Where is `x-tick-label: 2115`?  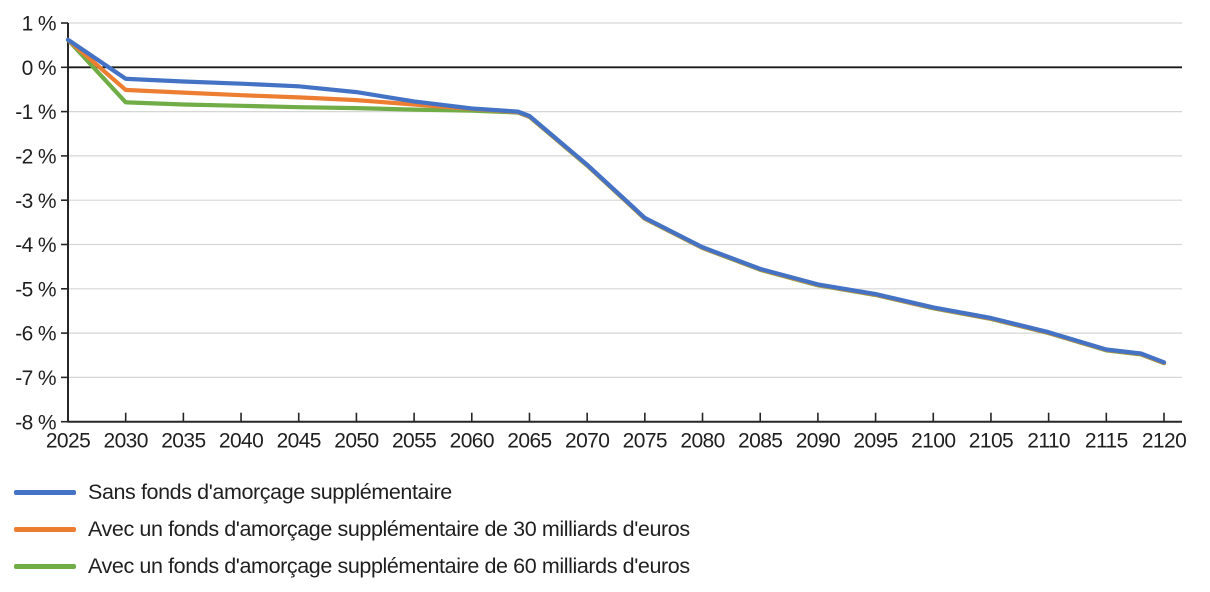 x-tick-label: 2115 is located at coordinates (1106, 441).